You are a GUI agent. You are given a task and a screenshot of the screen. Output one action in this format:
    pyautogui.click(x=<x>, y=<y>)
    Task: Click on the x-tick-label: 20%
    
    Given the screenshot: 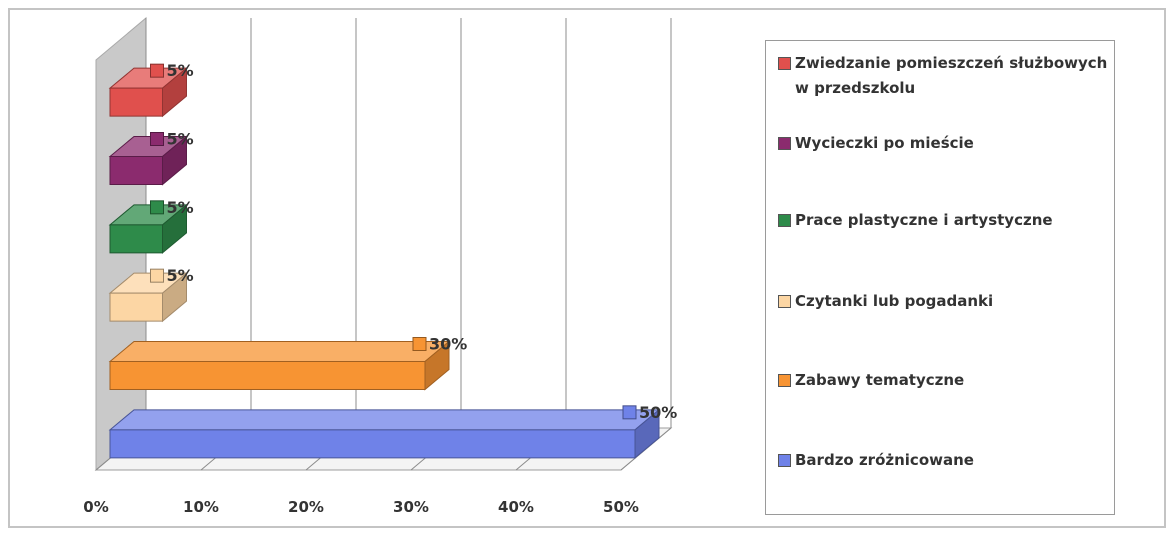 What is the action you would take?
    pyautogui.click(x=306, y=507)
    